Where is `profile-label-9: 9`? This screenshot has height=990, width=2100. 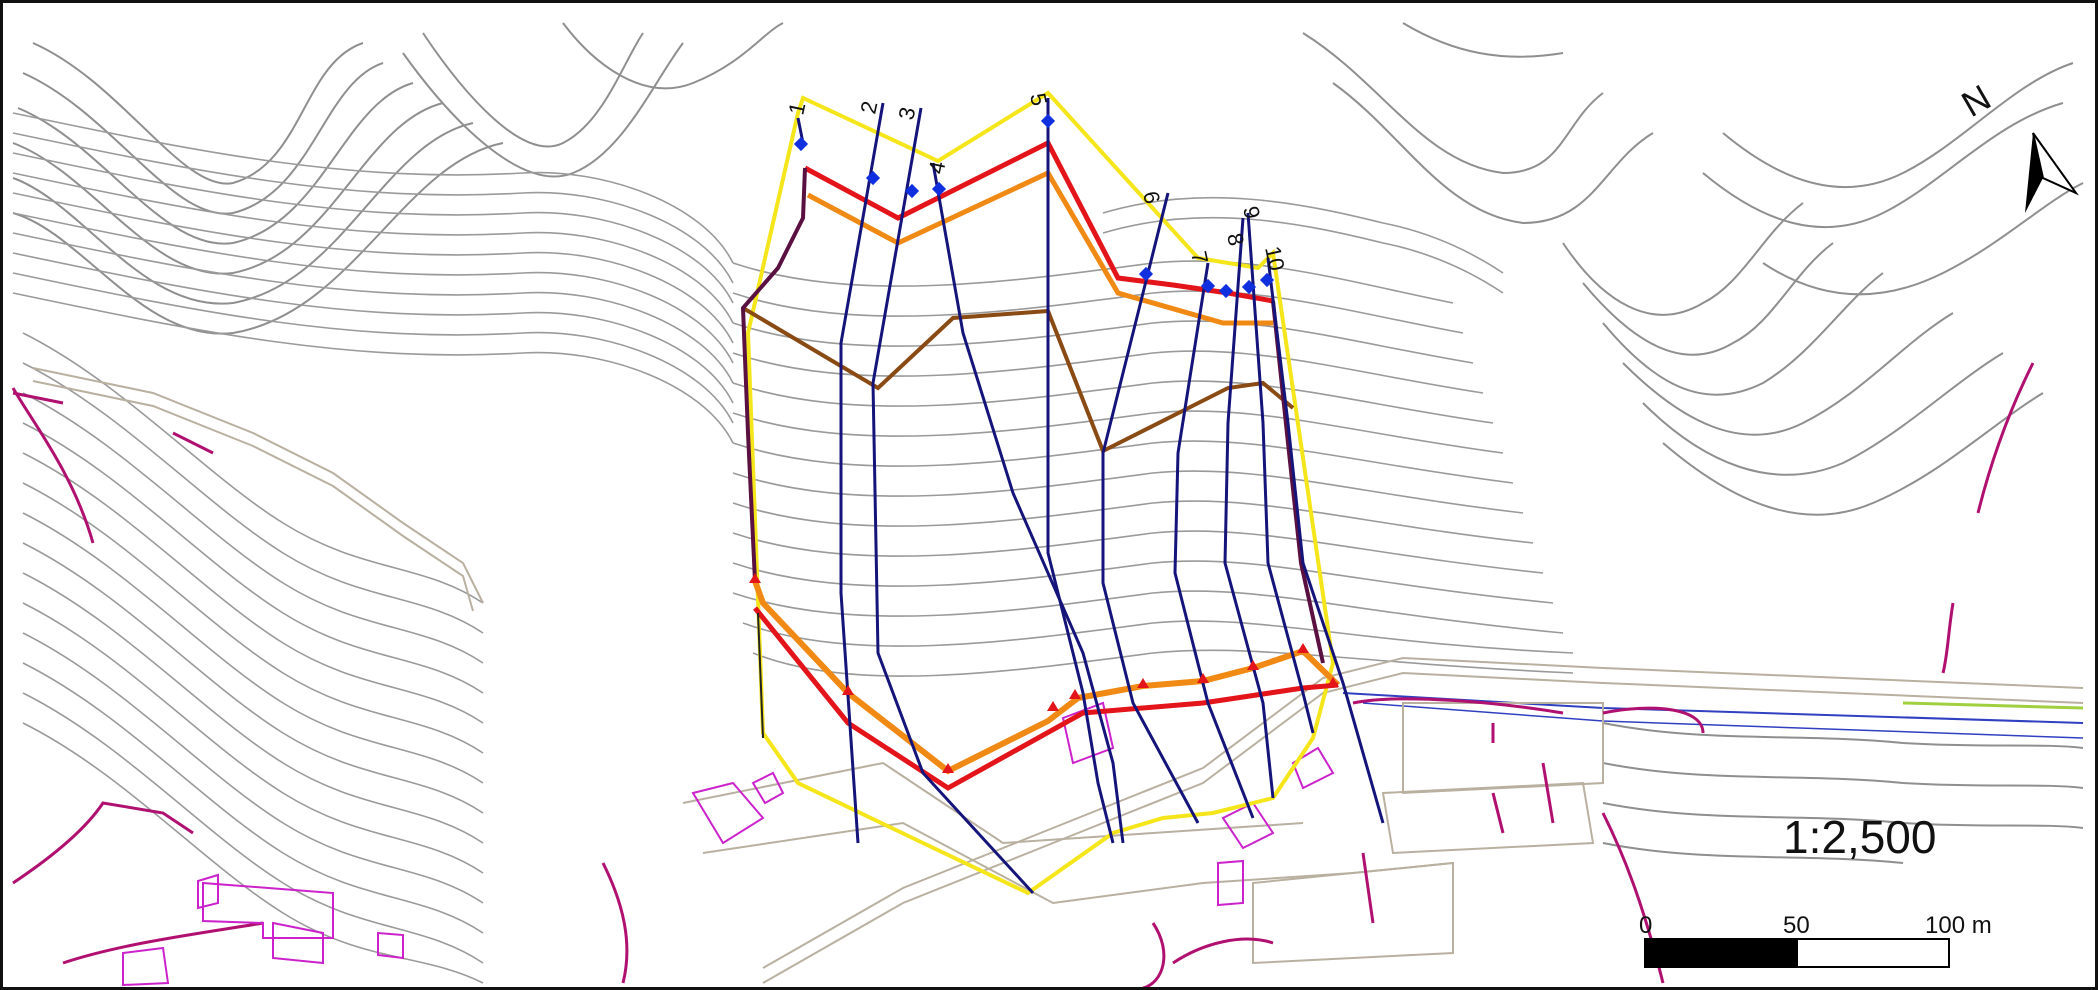
profile-label-9: 9 is located at coordinates (1251, 212).